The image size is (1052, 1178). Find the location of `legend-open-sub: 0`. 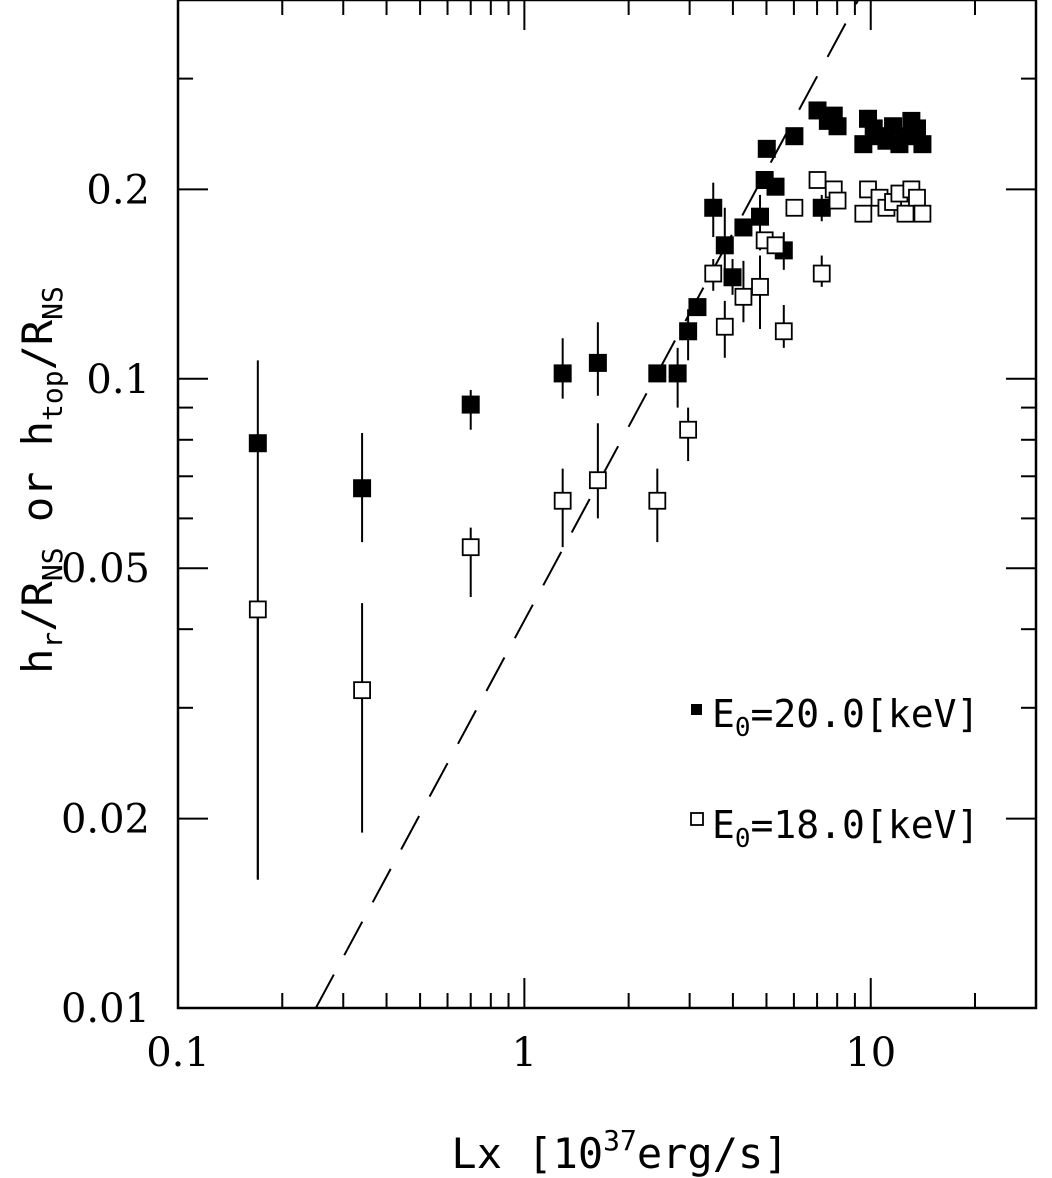

legend-open-sub: 0 is located at coordinates (743, 839).